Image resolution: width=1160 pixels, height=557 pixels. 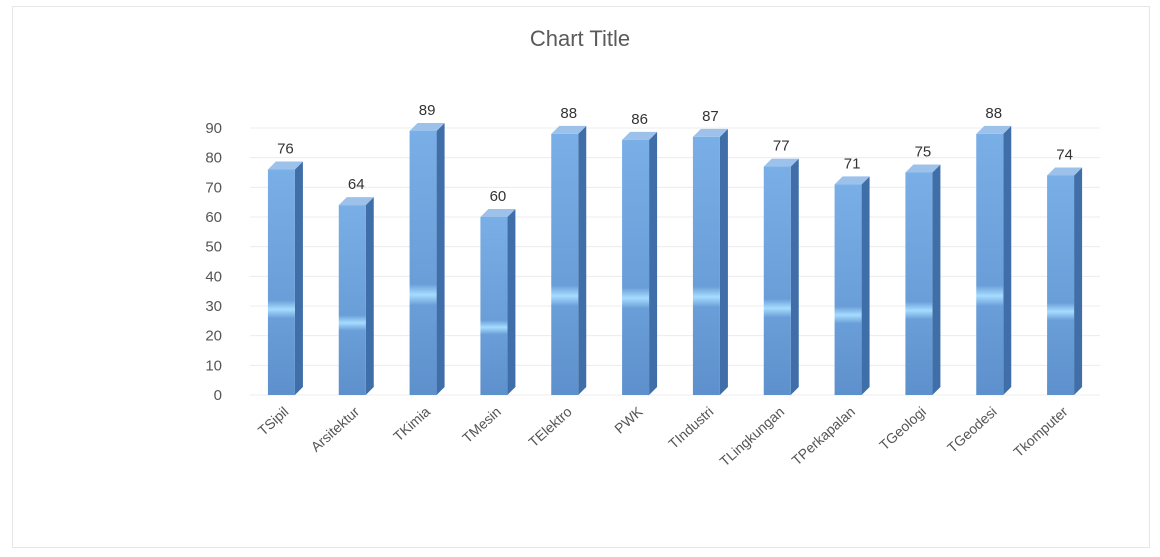 I want to click on y-tick-label: 20, so click(x=213, y=336).